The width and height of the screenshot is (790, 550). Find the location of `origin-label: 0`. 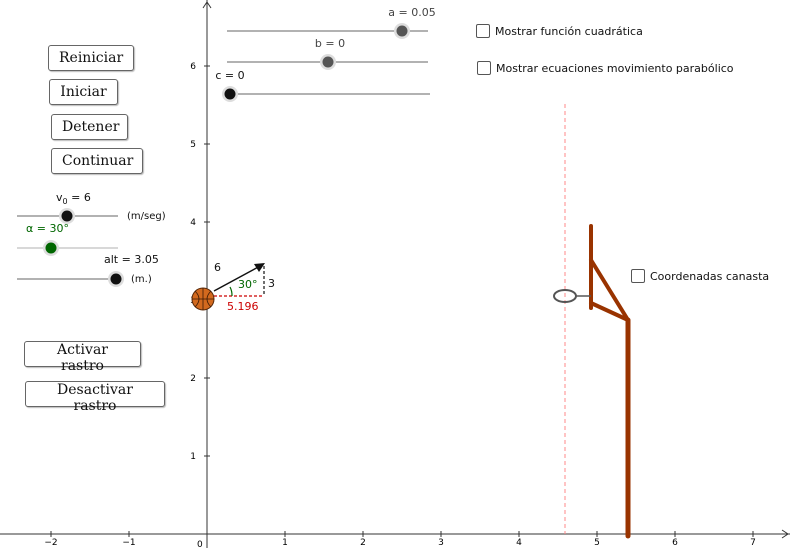

origin-label: 0 is located at coordinates (200, 545).